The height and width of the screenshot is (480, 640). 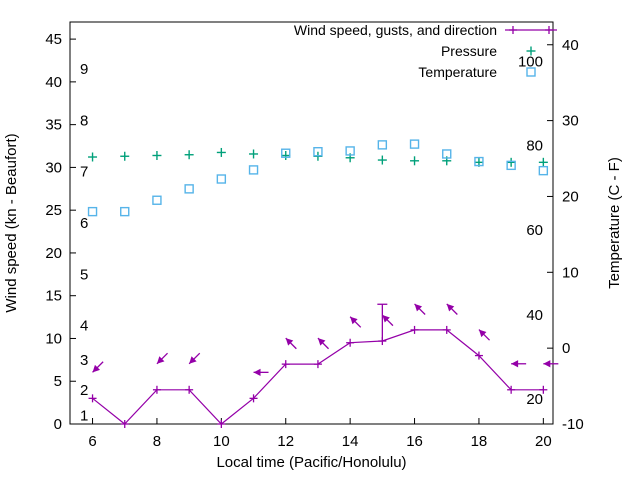 What do you see at coordinates (11, 222) in the screenshot?
I see `y-axis-title: Wind speed (kn - Beaufort)` at bounding box center [11, 222].